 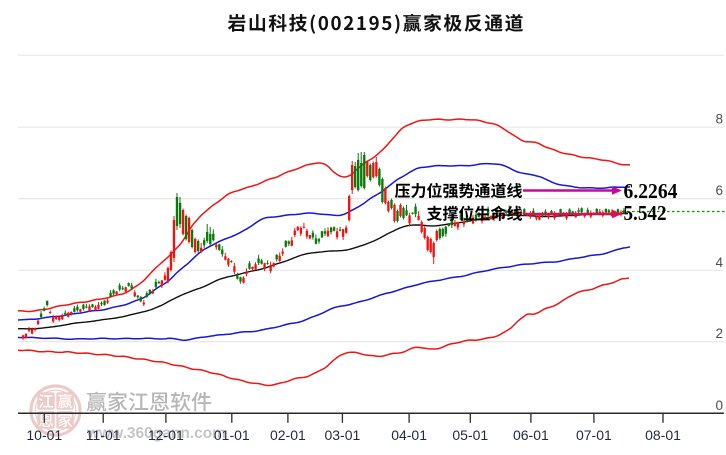 I want to click on svg-text: www.360gann.com, so click(x=156, y=433).